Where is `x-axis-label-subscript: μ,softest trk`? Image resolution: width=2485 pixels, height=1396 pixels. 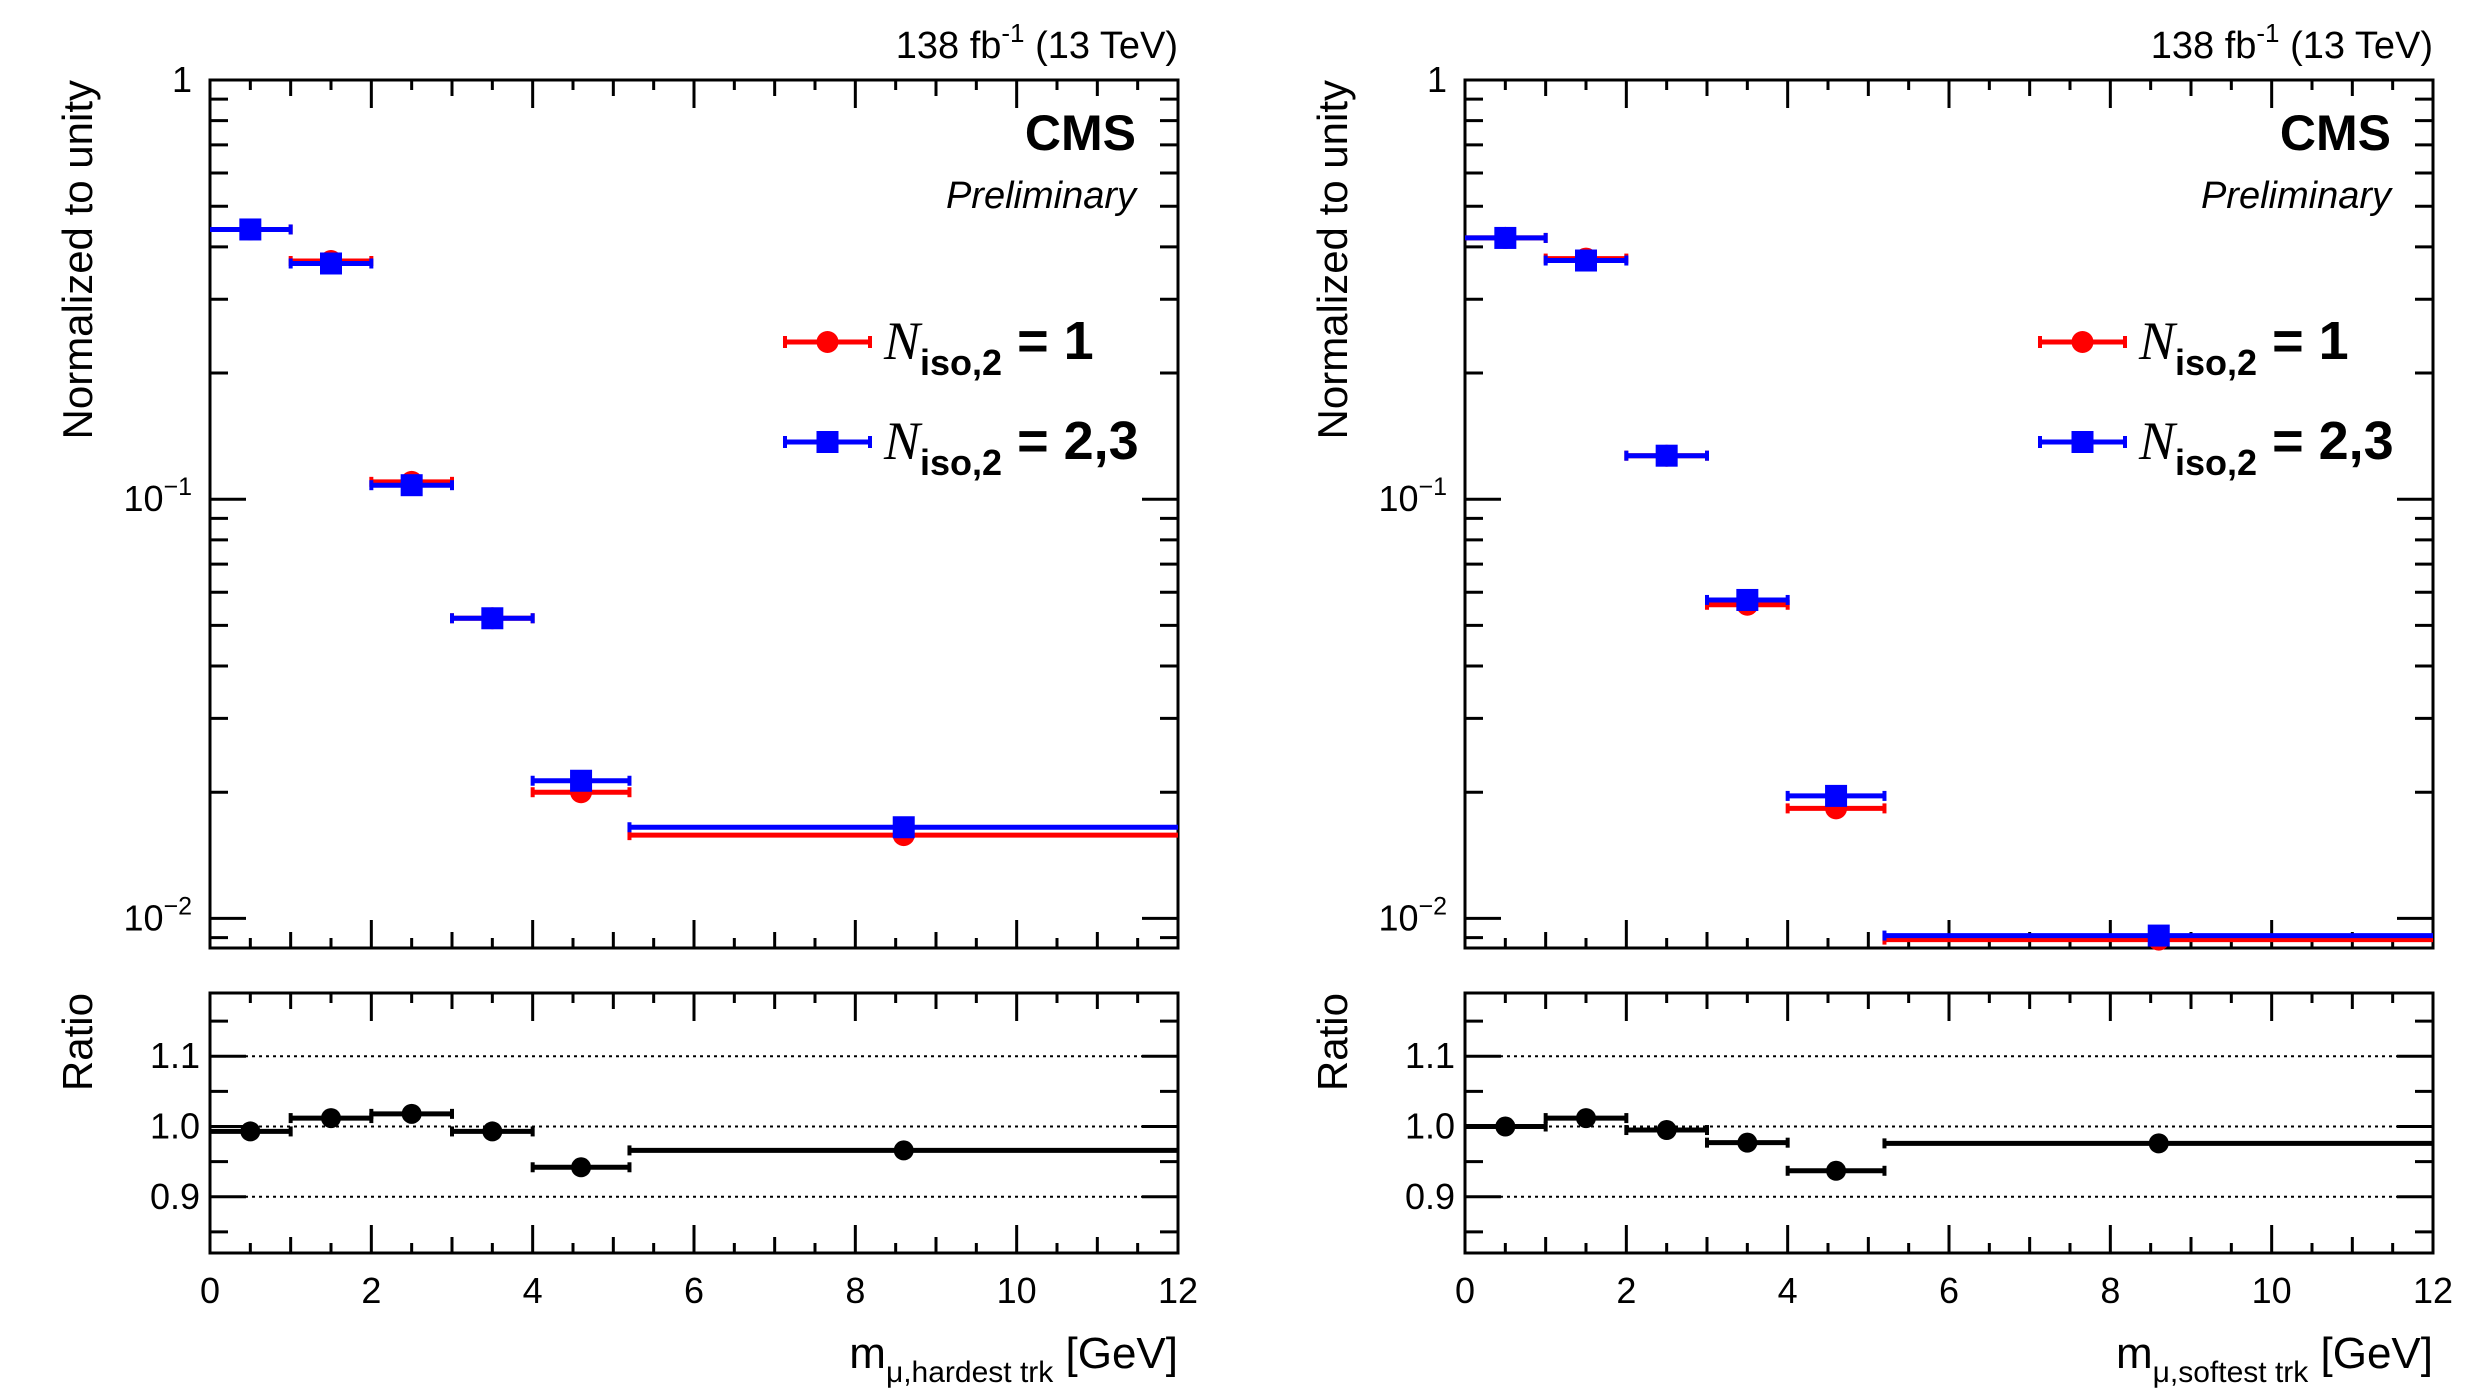
x-axis-label-subscript: μ,softest trk is located at coordinates (2231, 1372).